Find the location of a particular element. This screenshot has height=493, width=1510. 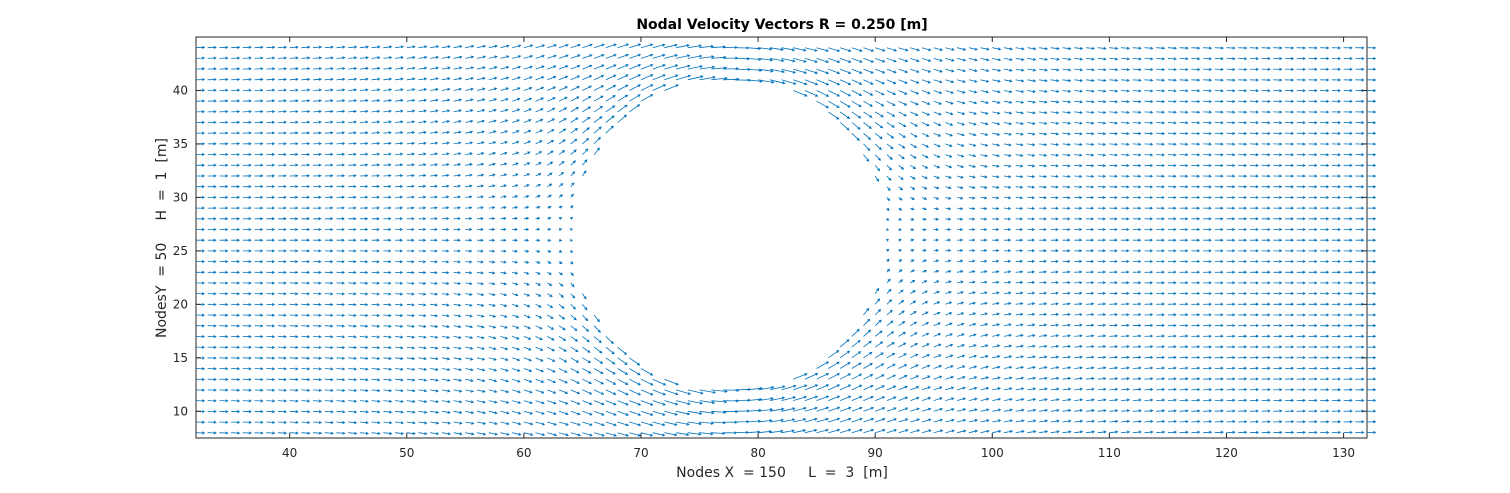

y-tick-label: 40 is located at coordinates (180, 90).